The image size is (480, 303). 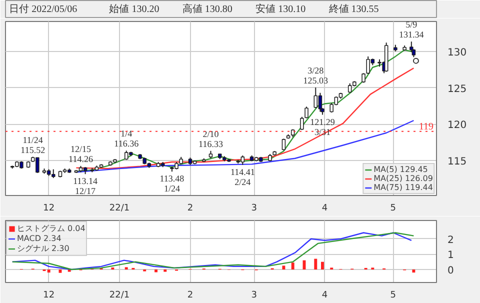 What do you see at coordinates (451, 240) in the screenshot?
I see `y-tick-label: 2` at bounding box center [451, 240].